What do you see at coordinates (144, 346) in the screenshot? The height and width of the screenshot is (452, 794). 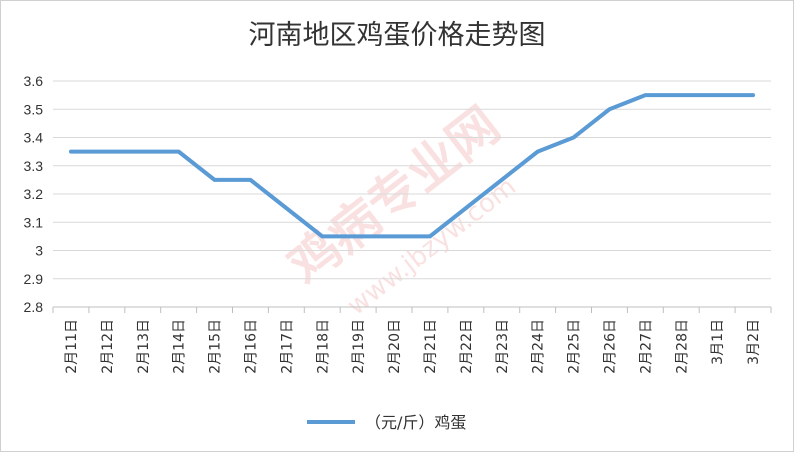 I see `x-tick-label: 2月13日` at bounding box center [144, 346].